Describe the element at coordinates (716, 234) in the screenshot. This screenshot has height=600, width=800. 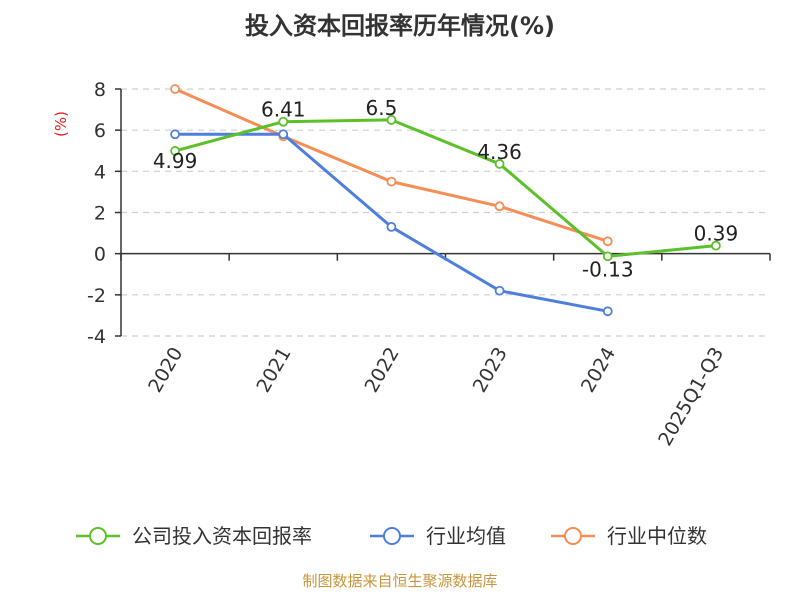
I see `data-label: 0.39` at that location.